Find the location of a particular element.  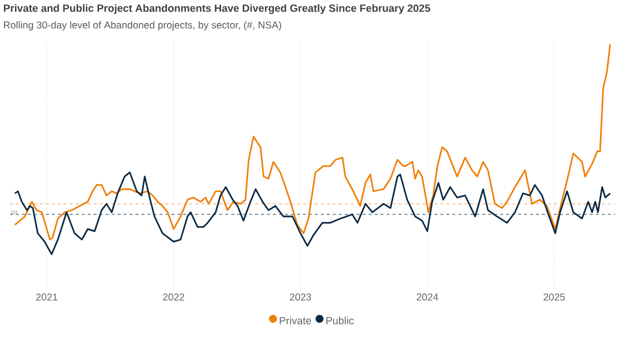

legend-label: Public is located at coordinates (340, 320).